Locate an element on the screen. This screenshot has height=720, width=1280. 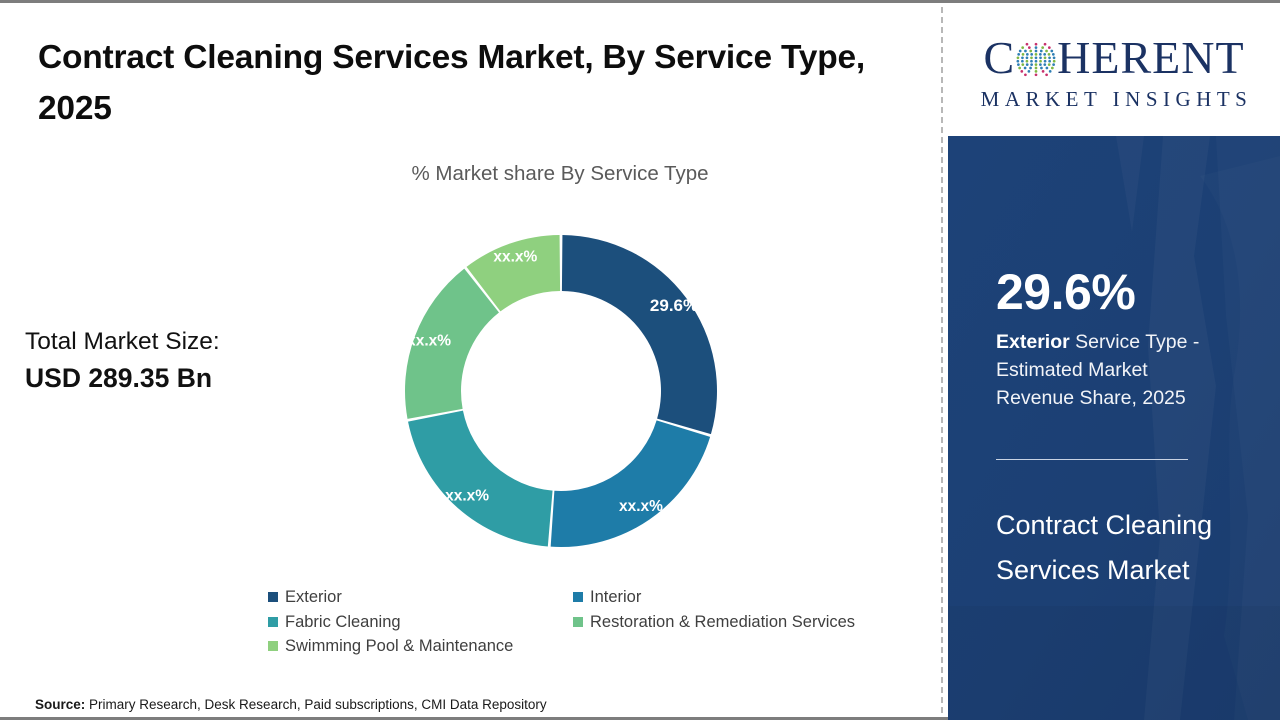
legend-item-restoration-remediation: Restoration & Remediation Services is located at coordinates (740, 621).